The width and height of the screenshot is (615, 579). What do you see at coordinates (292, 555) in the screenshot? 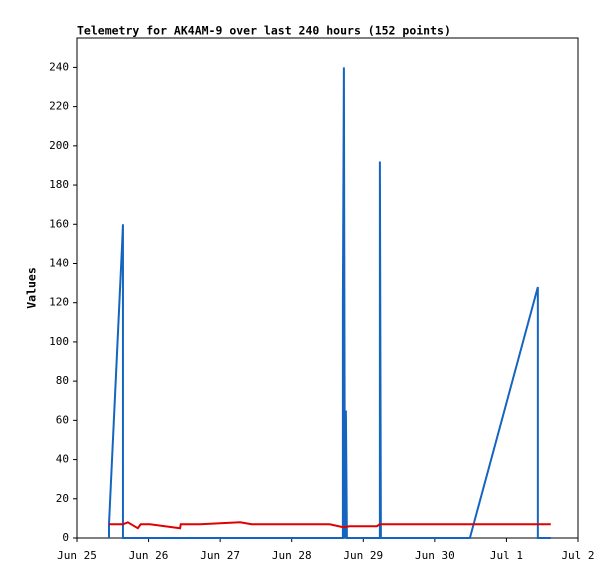
I see `x-tick-label: Jun 28` at bounding box center [292, 555].